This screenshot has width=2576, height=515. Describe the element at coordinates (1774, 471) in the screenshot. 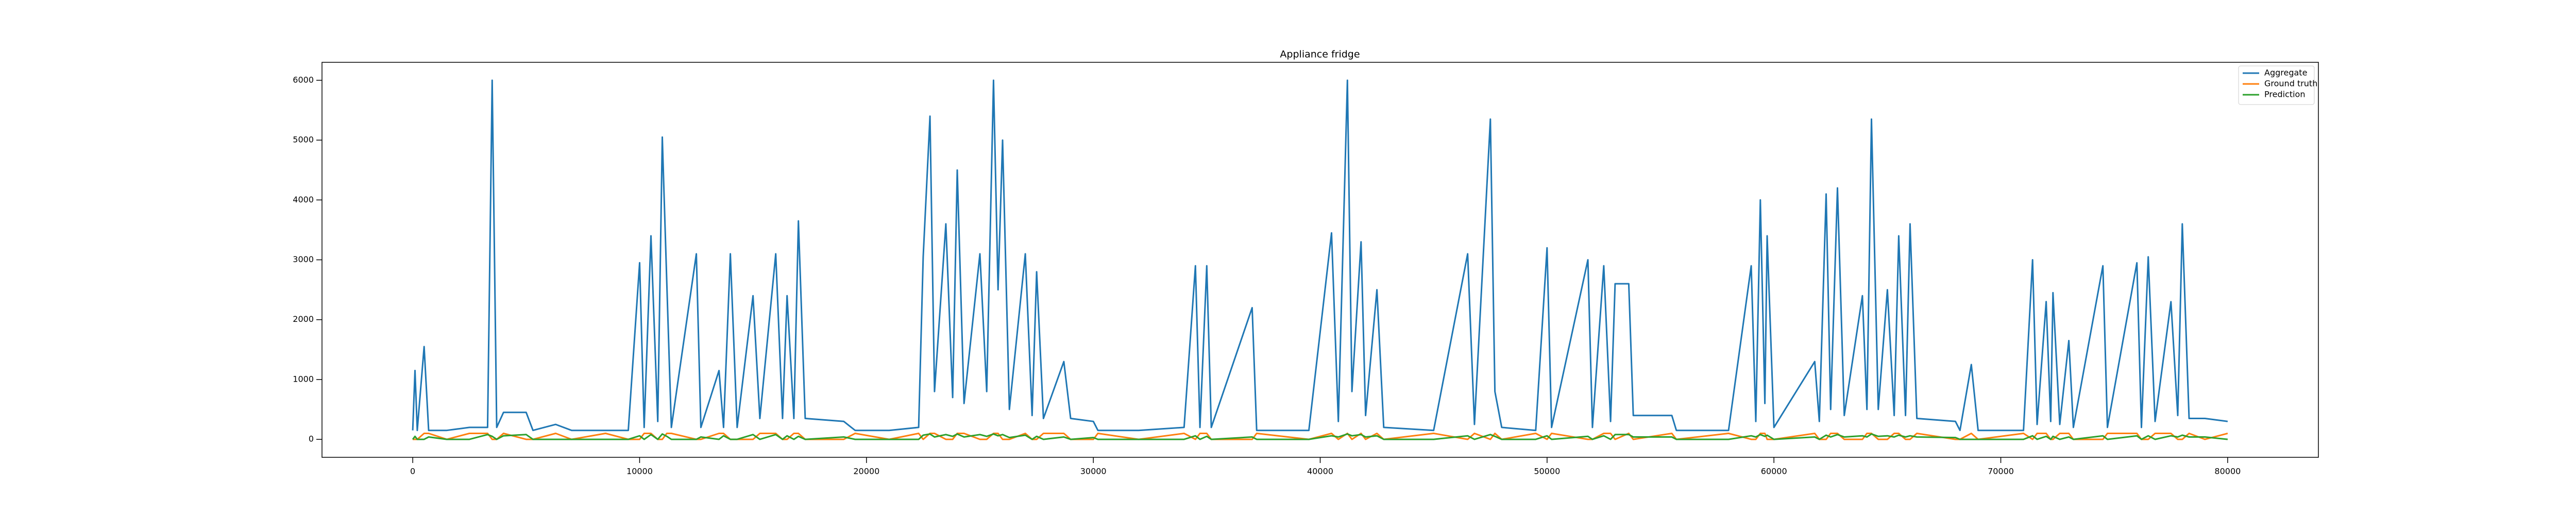

I see `x-tick-label: 60000` at that location.